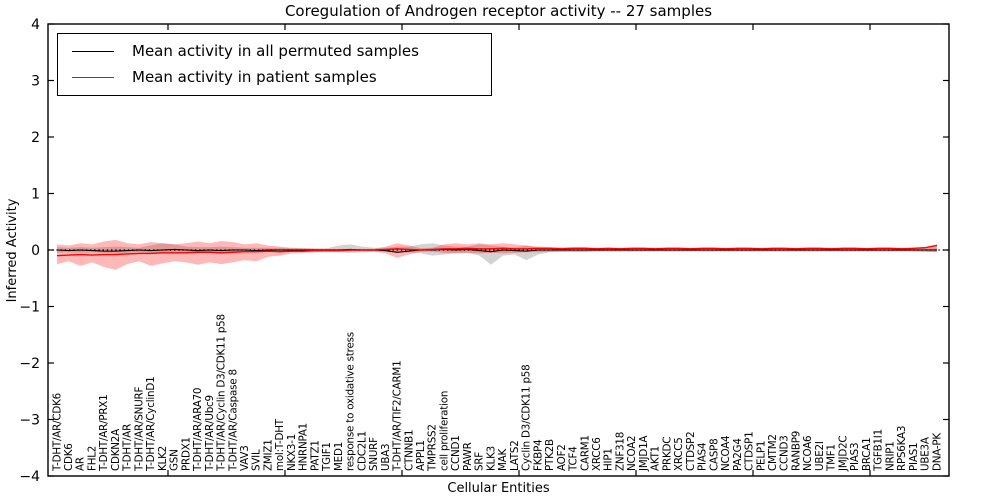 This screenshot has height=500, width=1000. Describe the element at coordinates (186, 454) in the screenshot. I see `entity-label: PRDX1` at that location.